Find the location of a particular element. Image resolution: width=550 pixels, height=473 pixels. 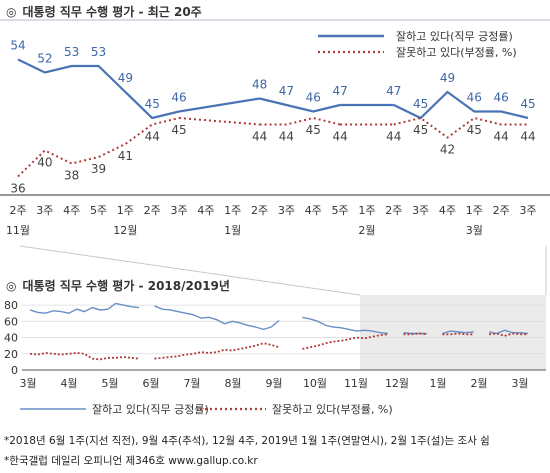

x-month-label: 1월 is located at coordinates (437, 383).